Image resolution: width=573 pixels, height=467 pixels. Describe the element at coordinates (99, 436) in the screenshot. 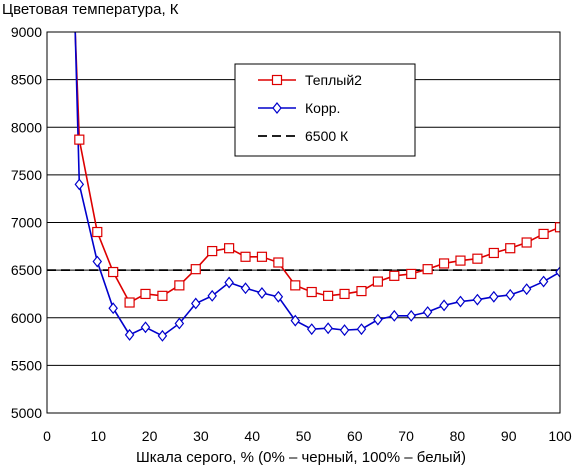

I see `x-tick-label: 10` at that location.